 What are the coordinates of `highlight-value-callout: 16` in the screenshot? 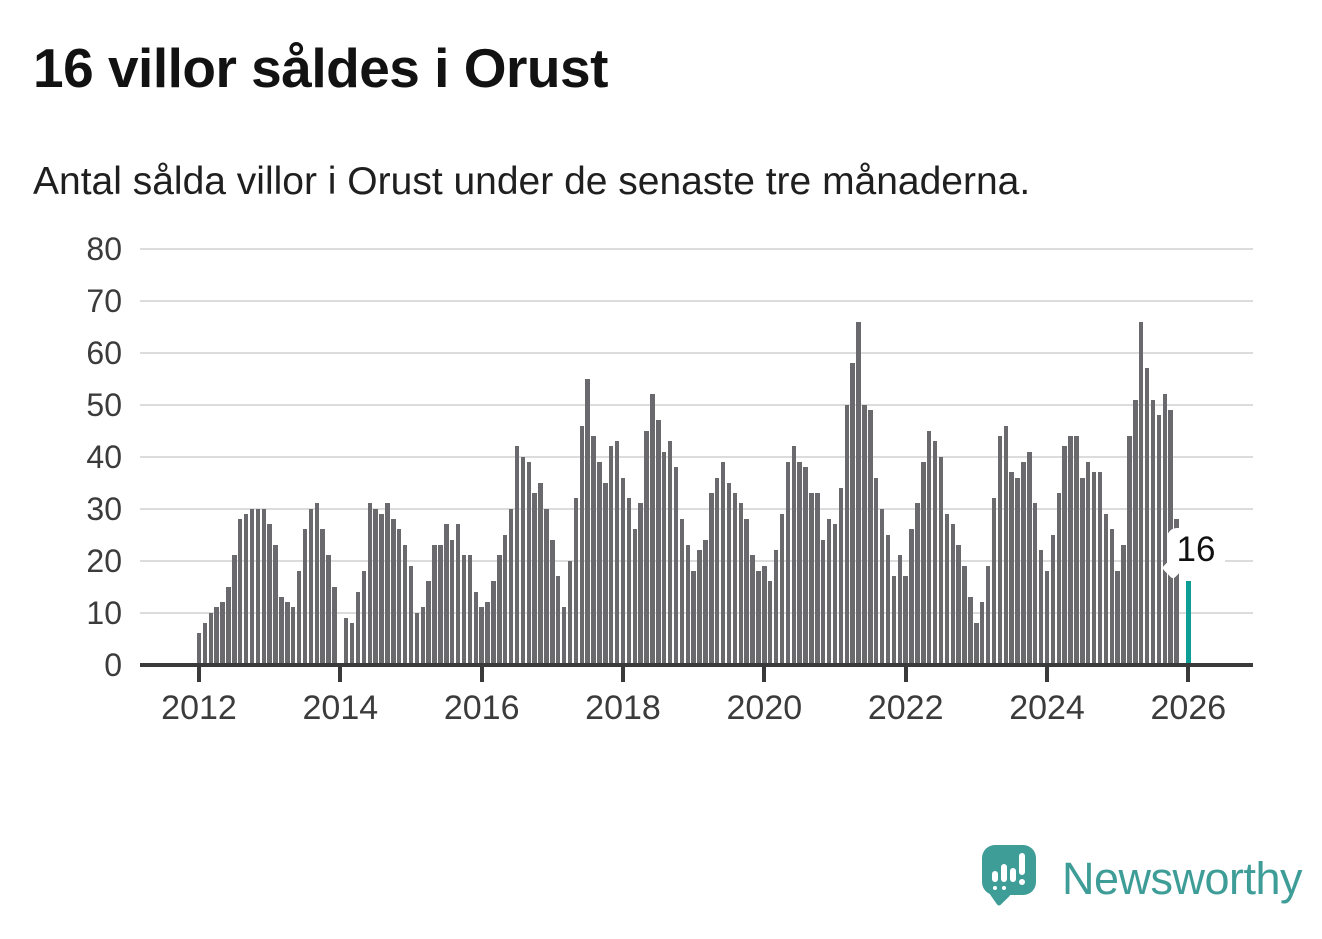 It's located at (1193, 554).